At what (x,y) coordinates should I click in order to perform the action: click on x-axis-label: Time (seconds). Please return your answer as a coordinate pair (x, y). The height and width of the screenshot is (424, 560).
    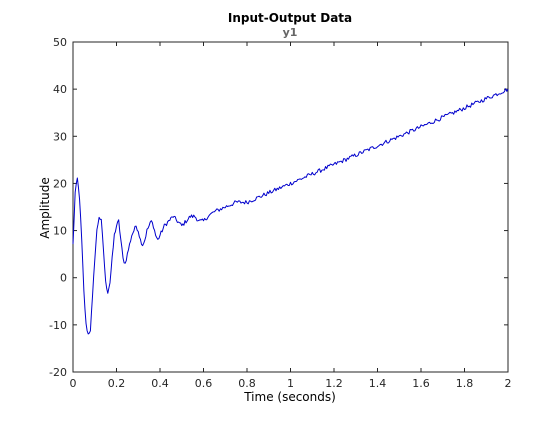
    Looking at the image, I should click on (289, 397).